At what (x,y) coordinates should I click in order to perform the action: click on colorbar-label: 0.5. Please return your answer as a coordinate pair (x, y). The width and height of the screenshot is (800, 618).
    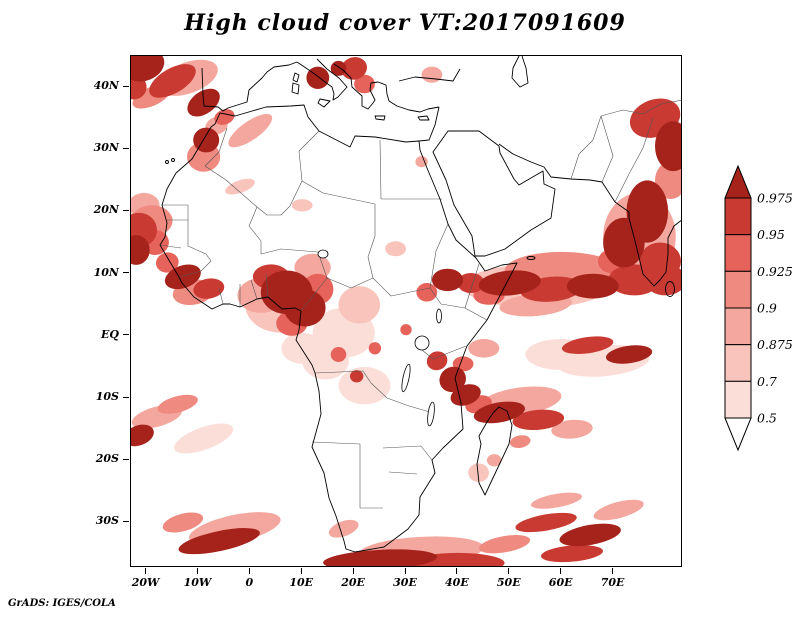
    Looking at the image, I should click on (767, 418).